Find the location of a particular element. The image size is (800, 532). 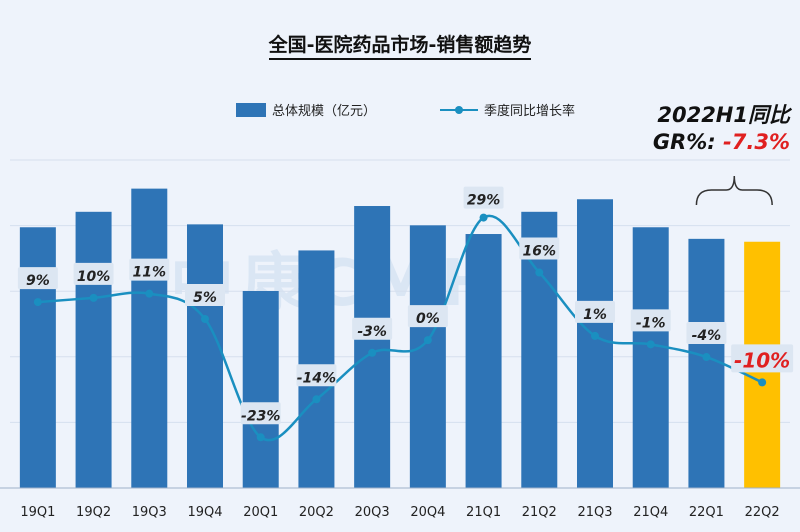

growth-point-21Q4 is located at coordinates (650, 344).